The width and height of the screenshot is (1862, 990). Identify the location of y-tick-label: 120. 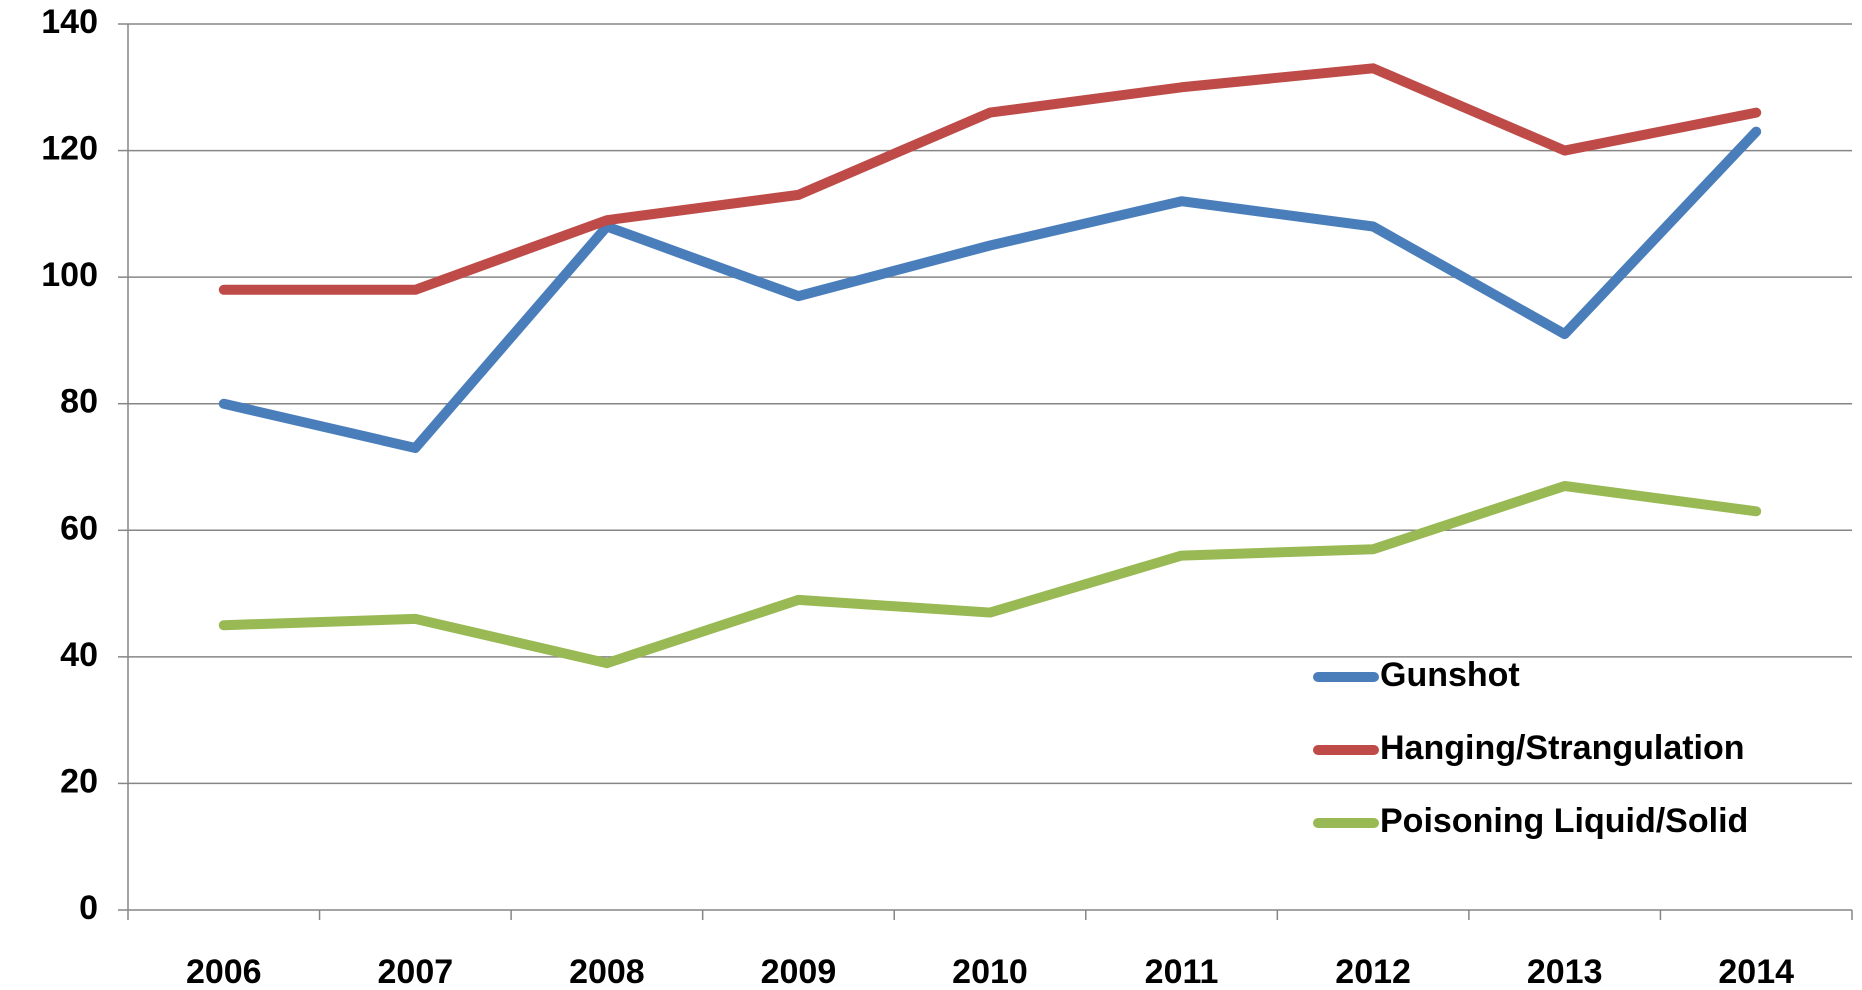
(69, 149).